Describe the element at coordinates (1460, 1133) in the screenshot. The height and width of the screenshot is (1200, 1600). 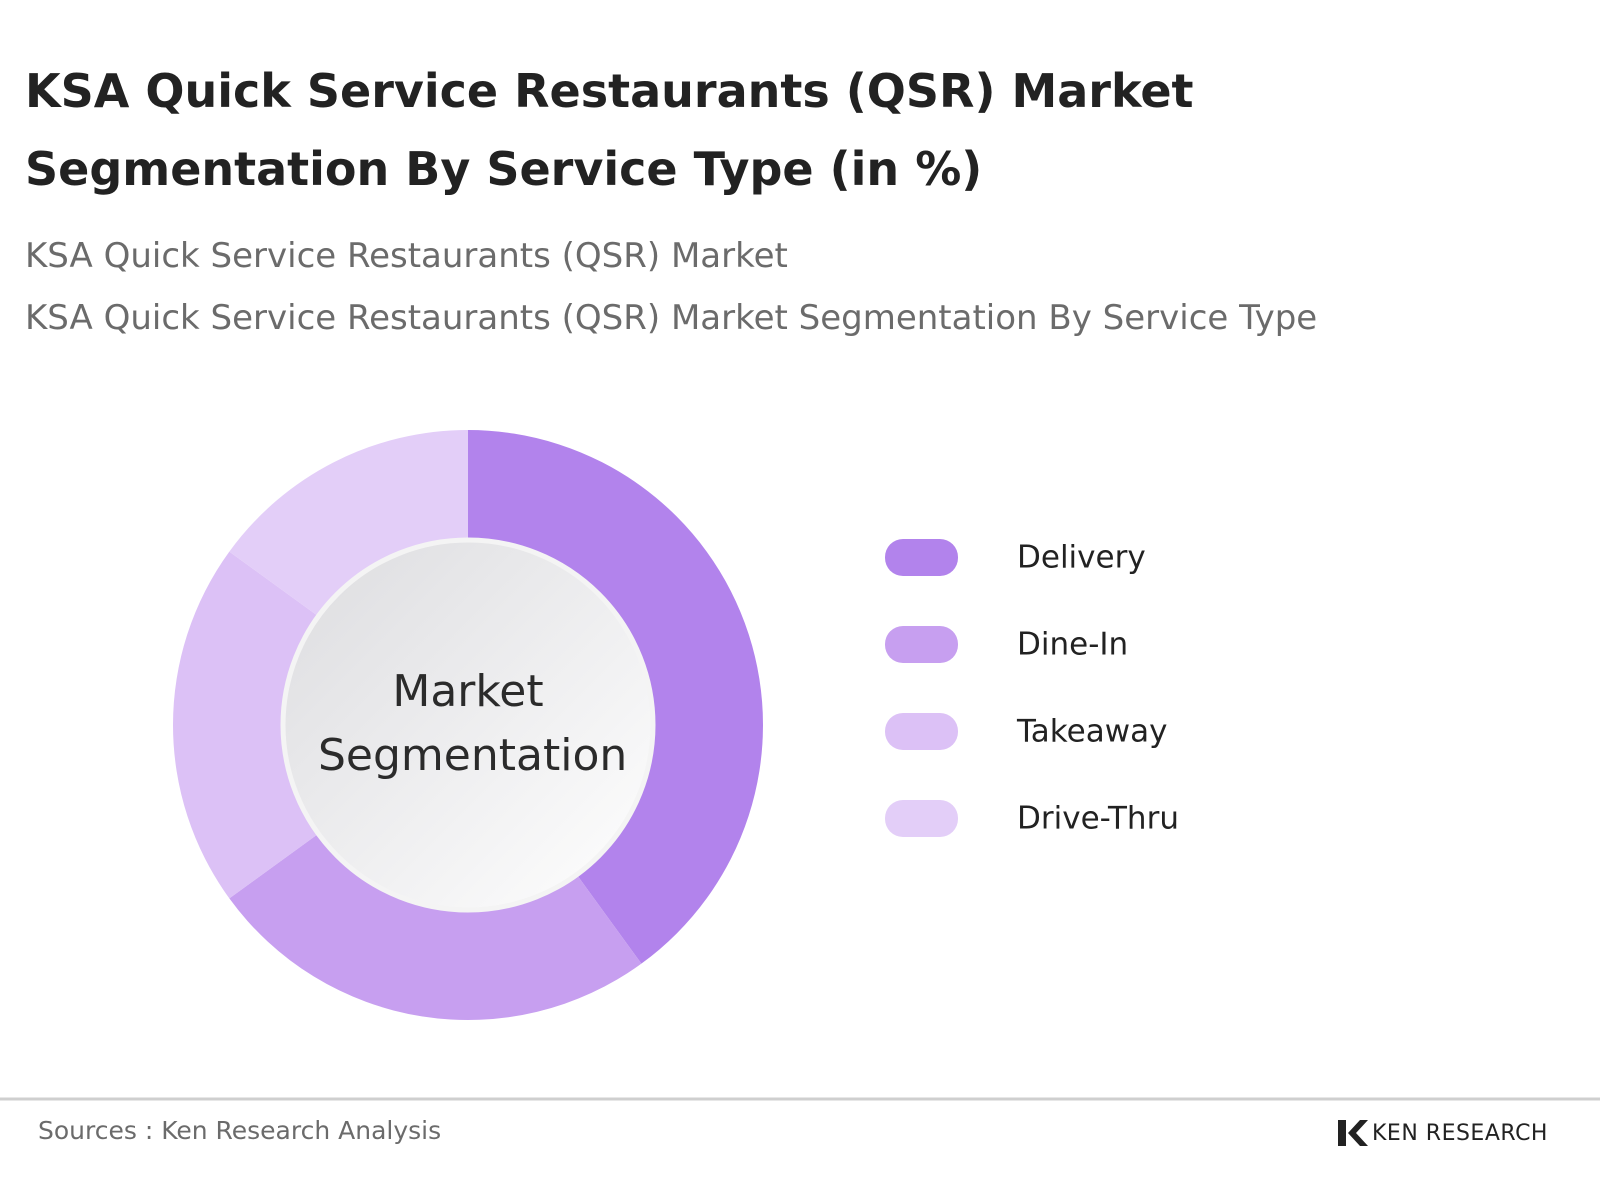
I see `logo: KEN RESEARCH` at that location.